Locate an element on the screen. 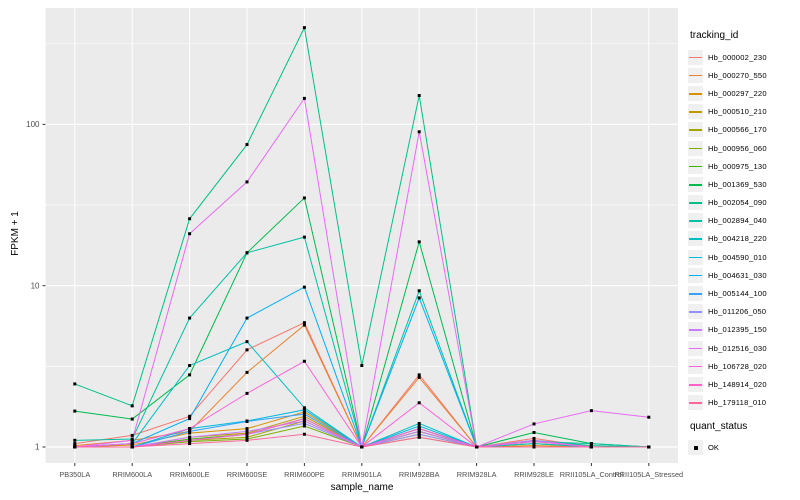 This screenshot has width=800, height=500. legend-item-label: Hb_001369_530 is located at coordinates (737, 184).